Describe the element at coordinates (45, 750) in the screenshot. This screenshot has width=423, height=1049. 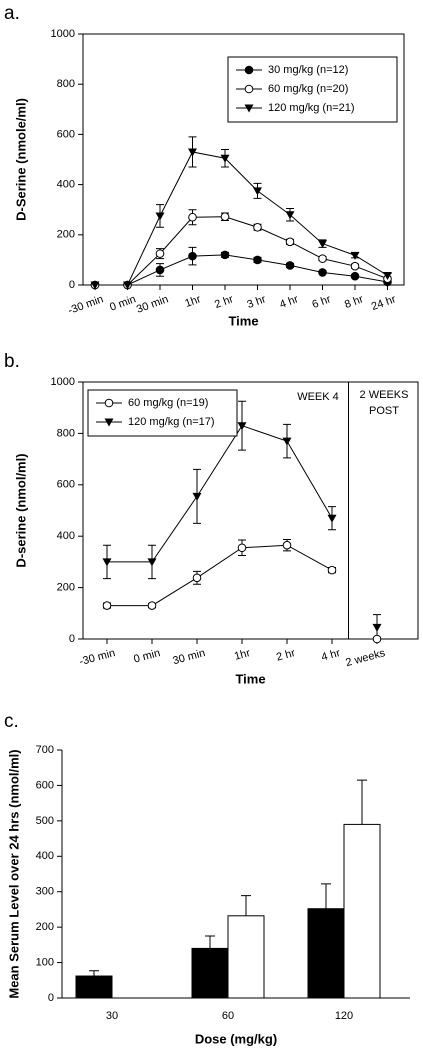
I see `y-tick-label: 700` at that location.